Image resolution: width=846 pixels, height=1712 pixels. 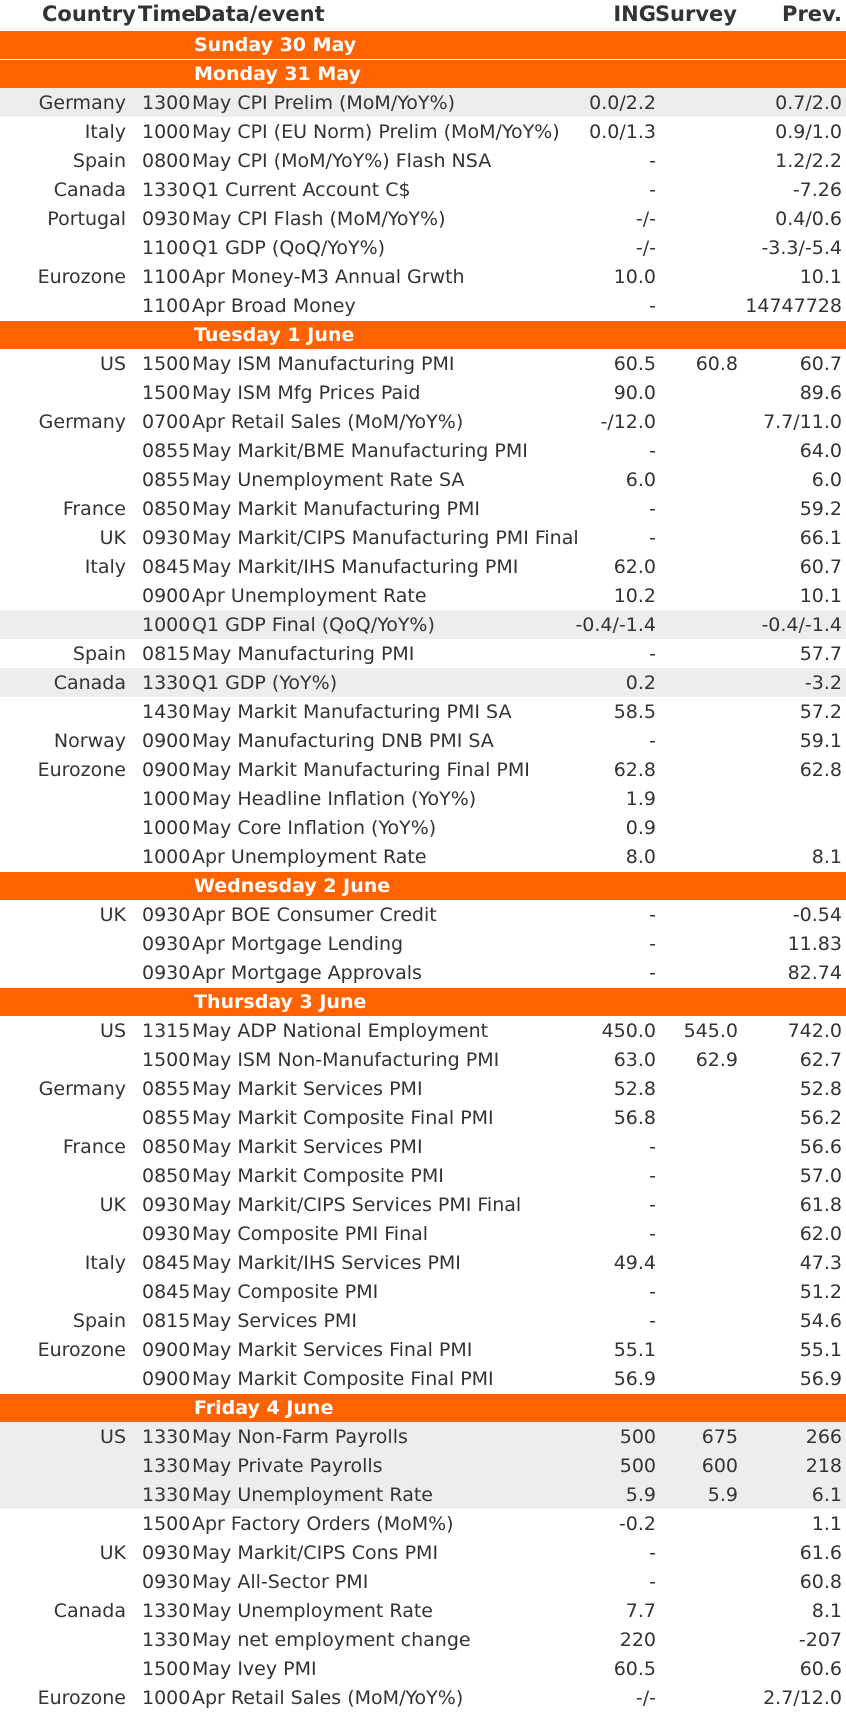 I want to click on event-cell: Q1 Current Account C$, so click(x=301, y=190).